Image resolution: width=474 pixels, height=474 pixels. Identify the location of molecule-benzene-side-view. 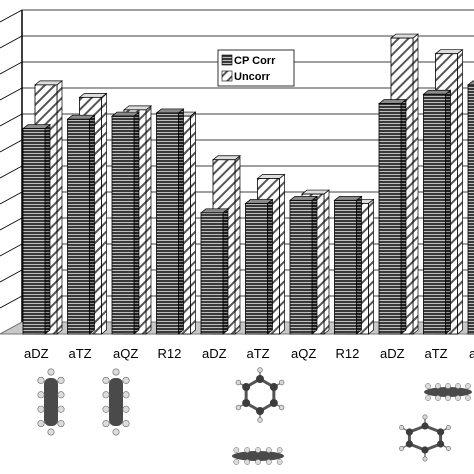
(258, 456).